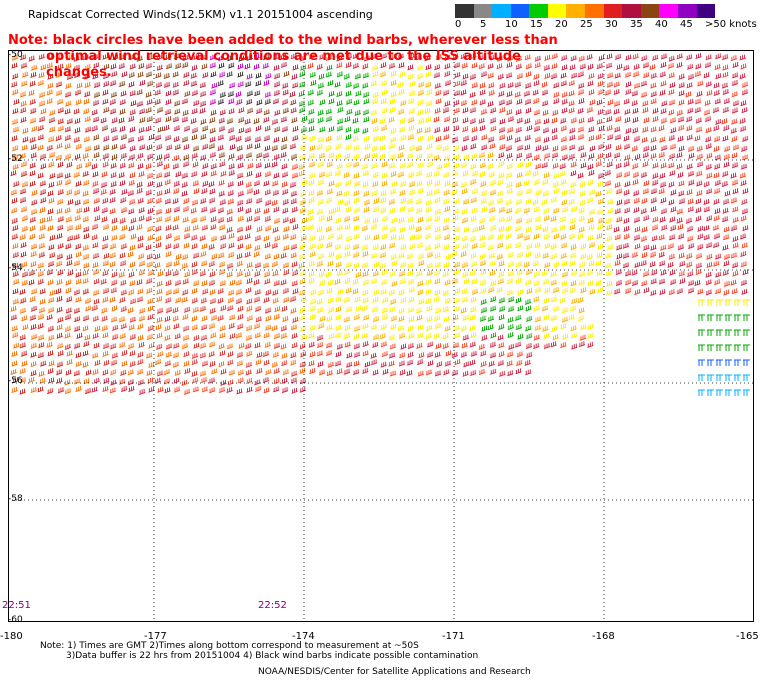 Image resolution: width=760 pixels, height=688 pixels. Describe the element at coordinates (15, 159) in the screenshot. I see `lat-label-52: -52` at that location.